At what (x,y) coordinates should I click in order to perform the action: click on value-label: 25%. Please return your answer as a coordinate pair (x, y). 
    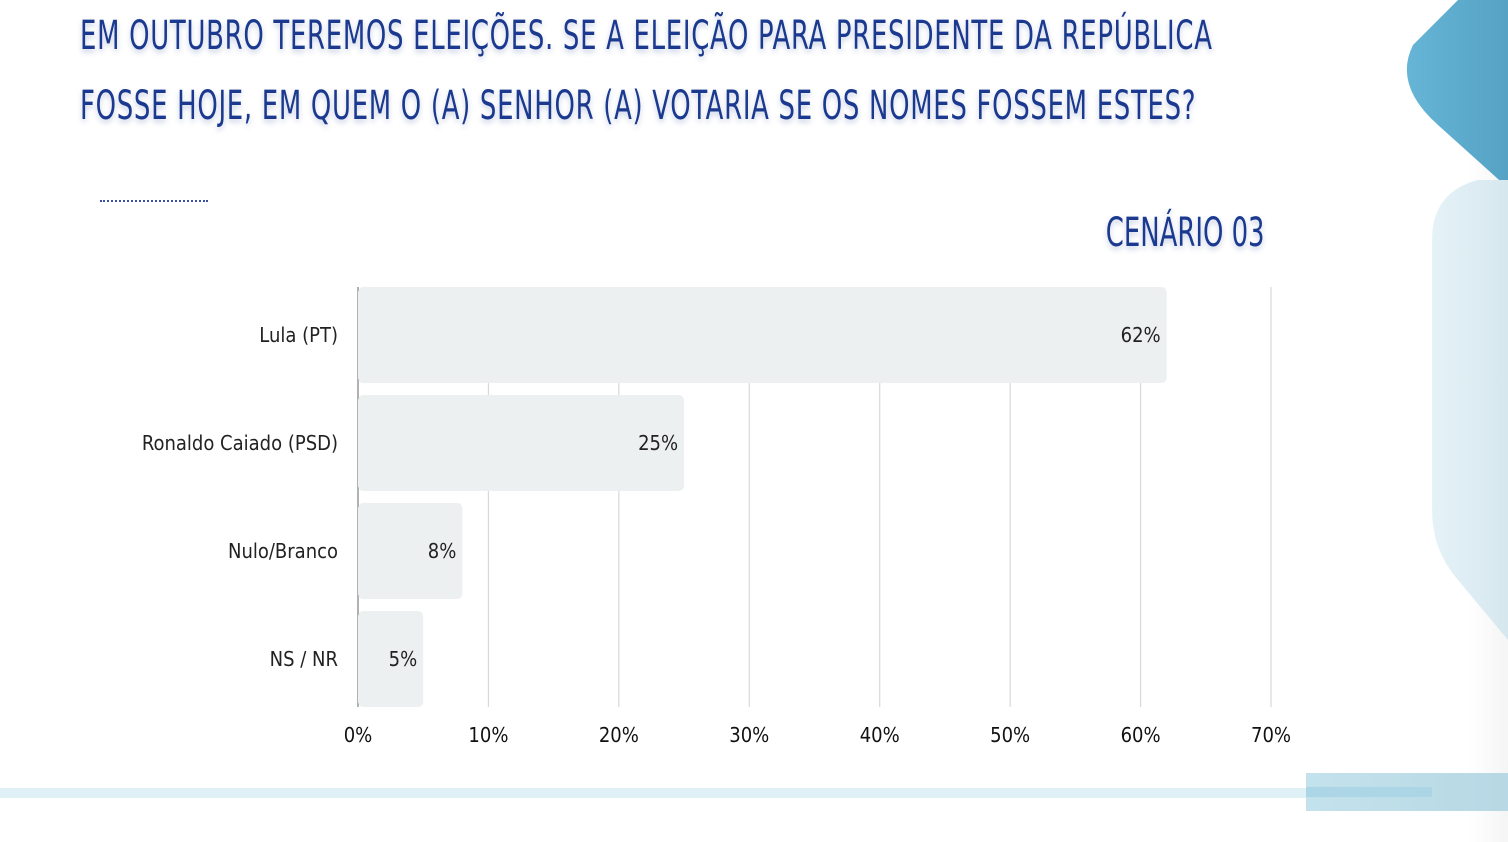
    Looking at the image, I should click on (658, 443).